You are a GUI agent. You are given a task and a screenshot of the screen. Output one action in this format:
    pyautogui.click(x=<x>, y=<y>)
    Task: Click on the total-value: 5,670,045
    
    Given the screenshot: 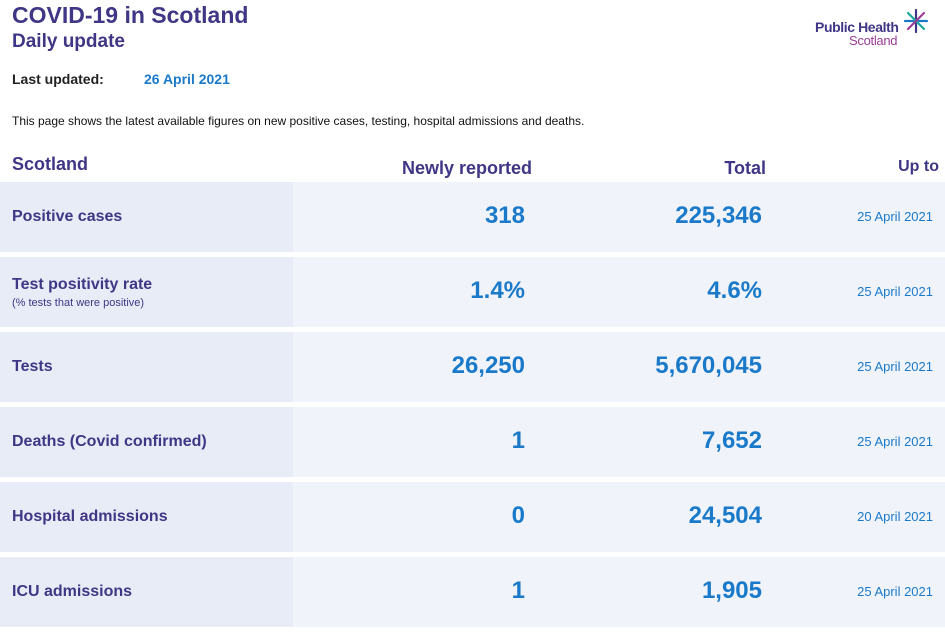 What is the action you would take?
    pyautogui.click(x=708, y=365)
    